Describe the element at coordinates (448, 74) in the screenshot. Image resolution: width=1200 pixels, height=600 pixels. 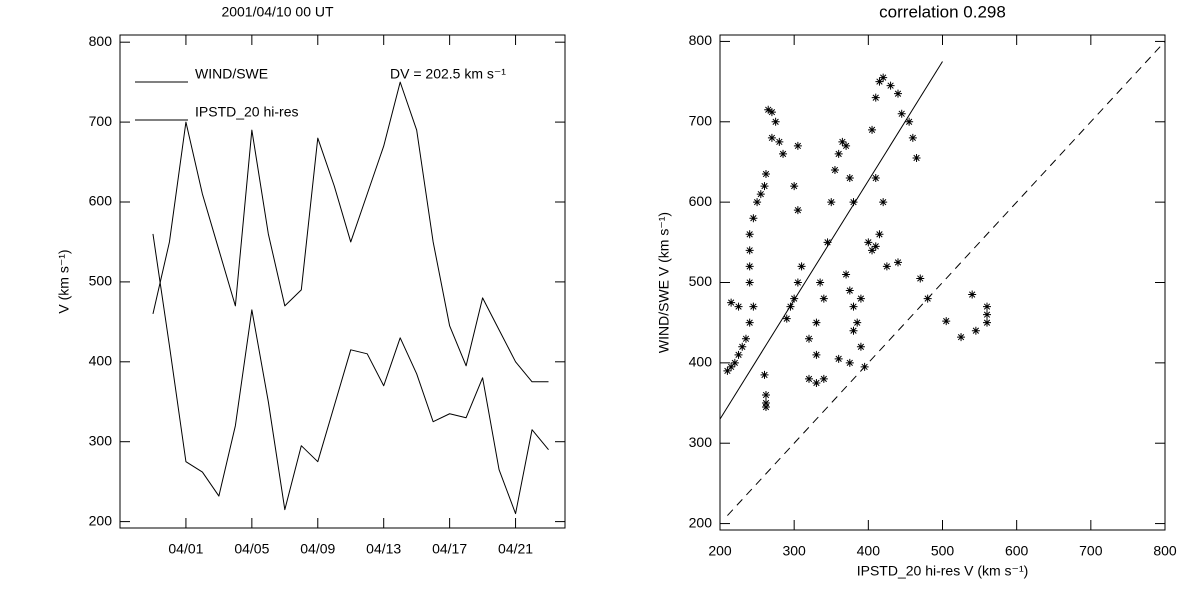
I see `annotation: DV = 202.5 km s⁻¹` at that location.